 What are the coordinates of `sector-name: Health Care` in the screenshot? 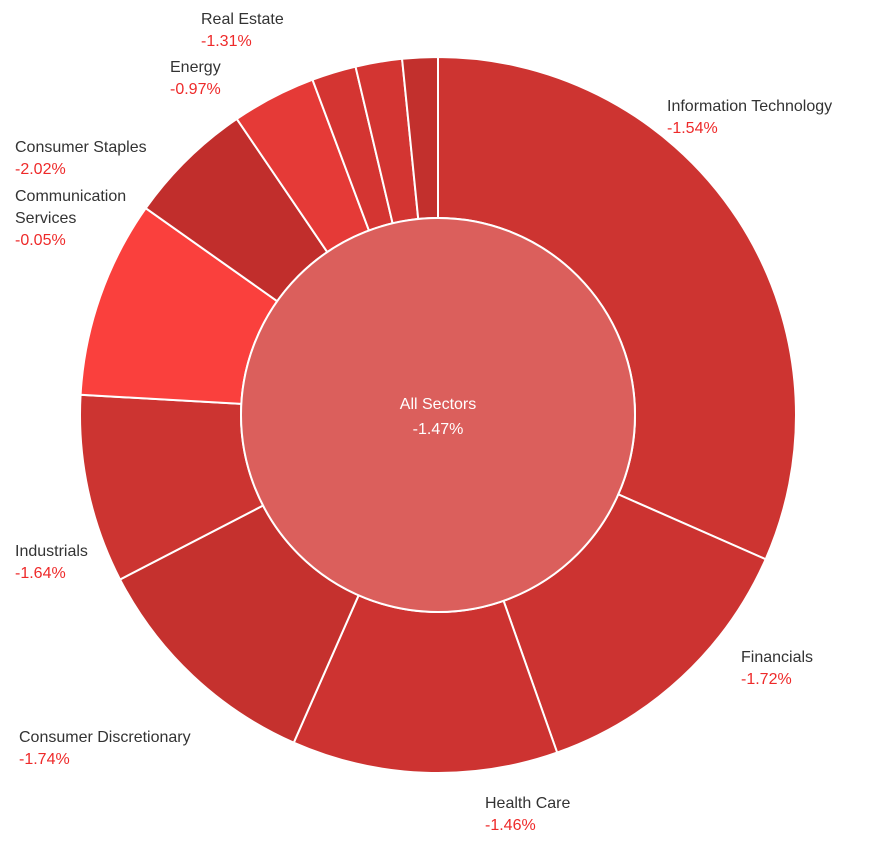 It's located at (527, 803).